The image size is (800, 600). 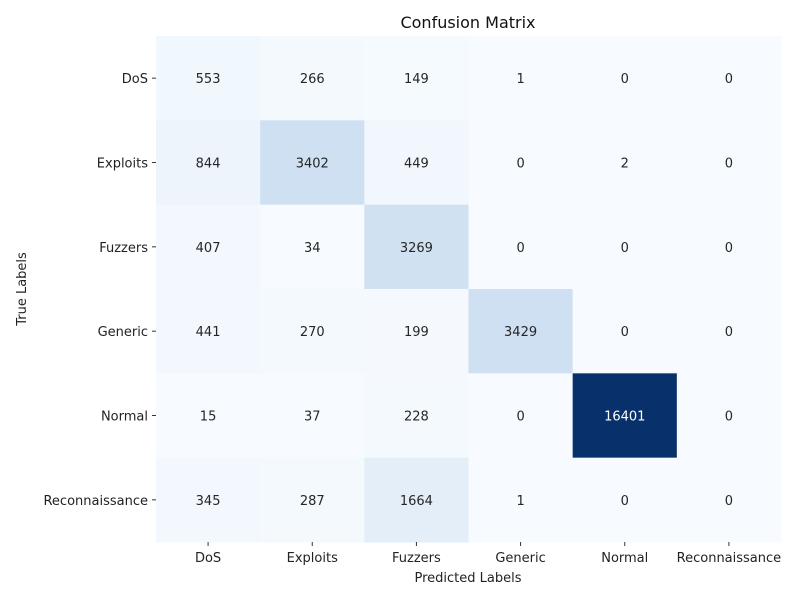 I want to click on cell-value-label: 407, so click(x=208, y=248).